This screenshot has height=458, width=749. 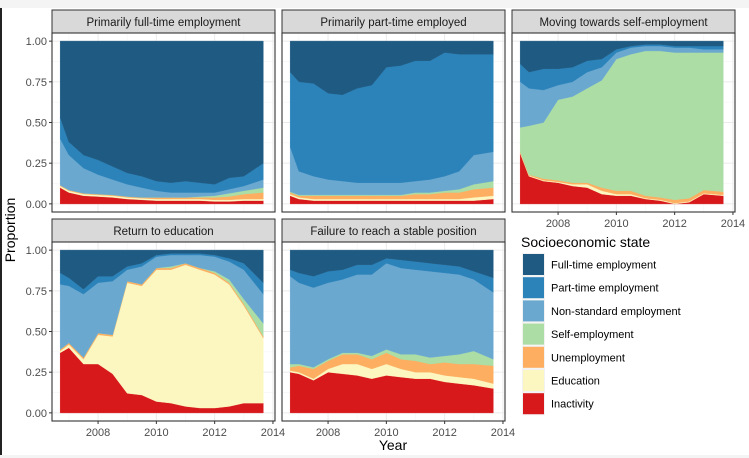 I want to click on legend-label-full-time-employment: Full-time employment, so click(x=603, y=266).